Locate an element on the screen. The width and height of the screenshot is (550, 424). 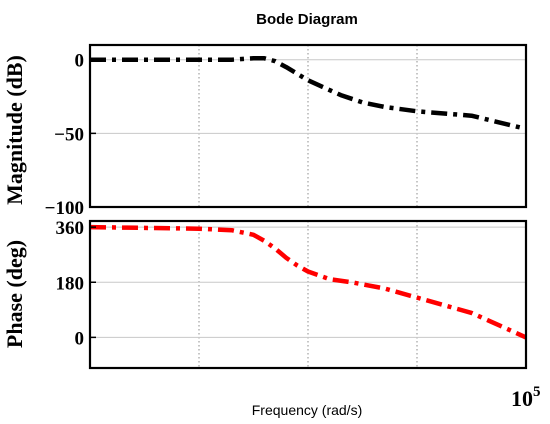
phase-axis-label: Phase (deg) is located at coordinates (14, 294).